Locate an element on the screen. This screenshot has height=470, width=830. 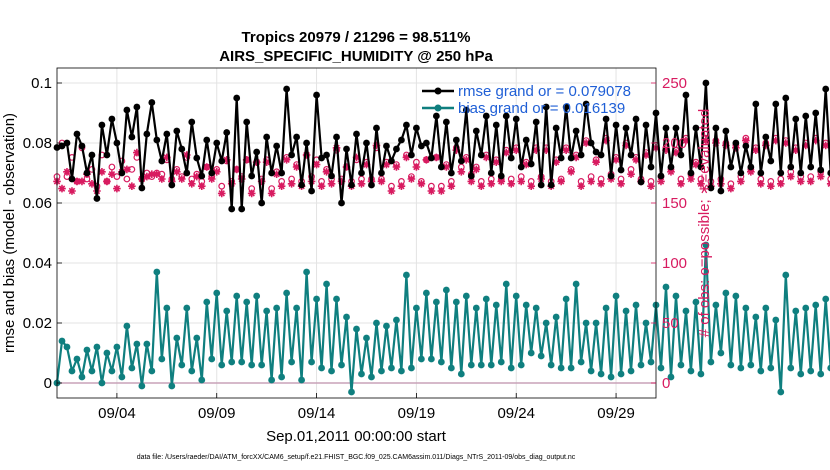
x-axis-label: Sep.01,2011 00:00:00 start is located at coordinates (356, 436).